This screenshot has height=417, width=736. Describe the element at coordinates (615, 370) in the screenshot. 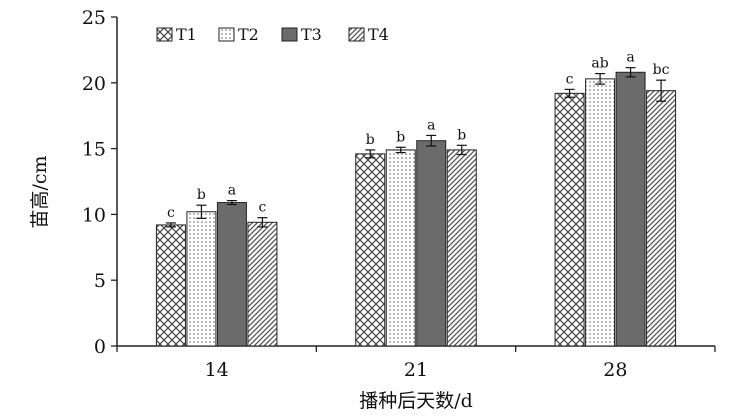

I see `x-tick-label: 28` at that location.